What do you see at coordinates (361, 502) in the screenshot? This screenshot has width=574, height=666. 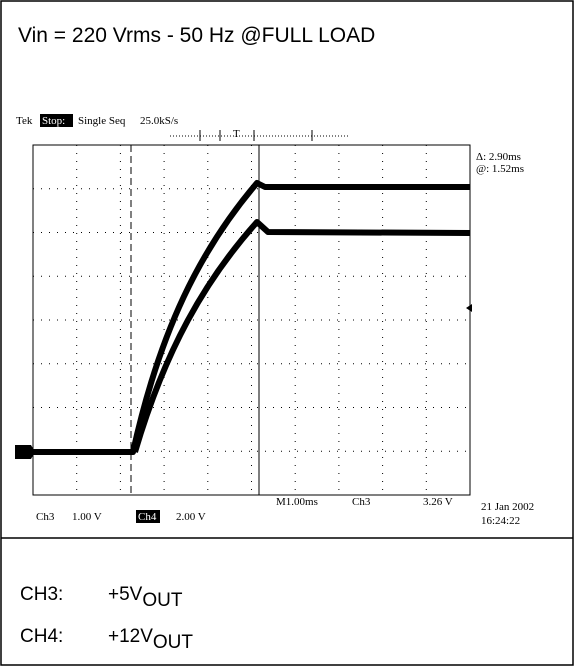 I see `trigger-source: Ch3` at bounding box center [361, 502].